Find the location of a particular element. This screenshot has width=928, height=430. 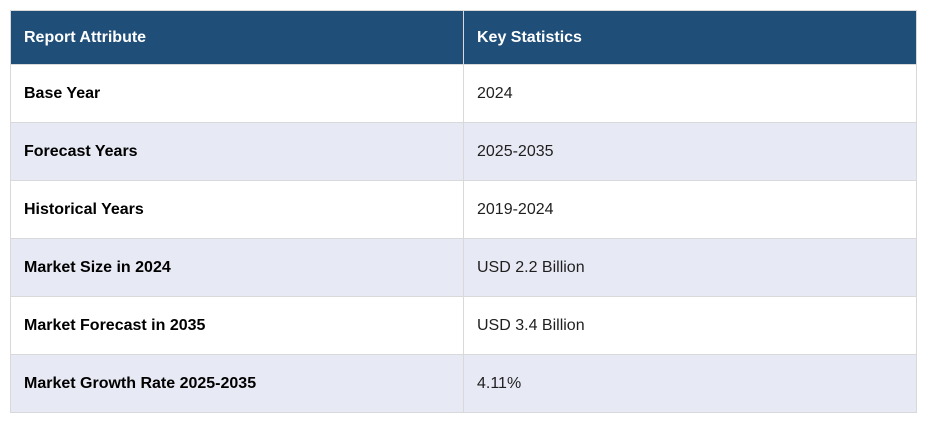

row-value: USD 3.4 Billion is located at coordinates (690, 325).